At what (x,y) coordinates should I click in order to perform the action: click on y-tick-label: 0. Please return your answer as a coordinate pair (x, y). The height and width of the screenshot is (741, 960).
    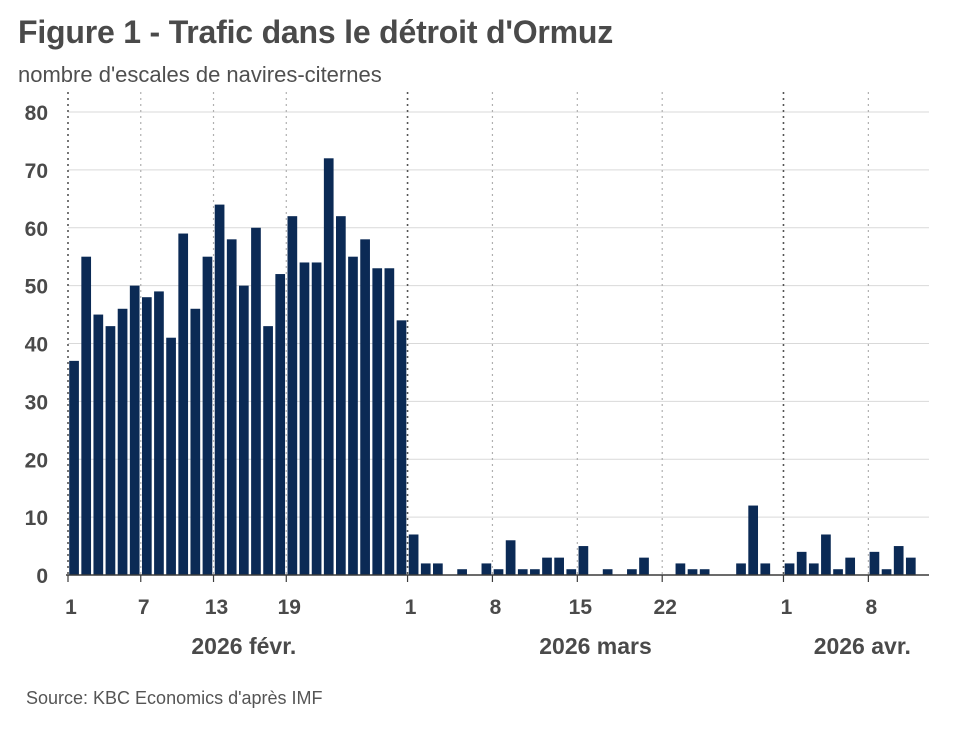
    Looking at the image, I should click on (42, 576).